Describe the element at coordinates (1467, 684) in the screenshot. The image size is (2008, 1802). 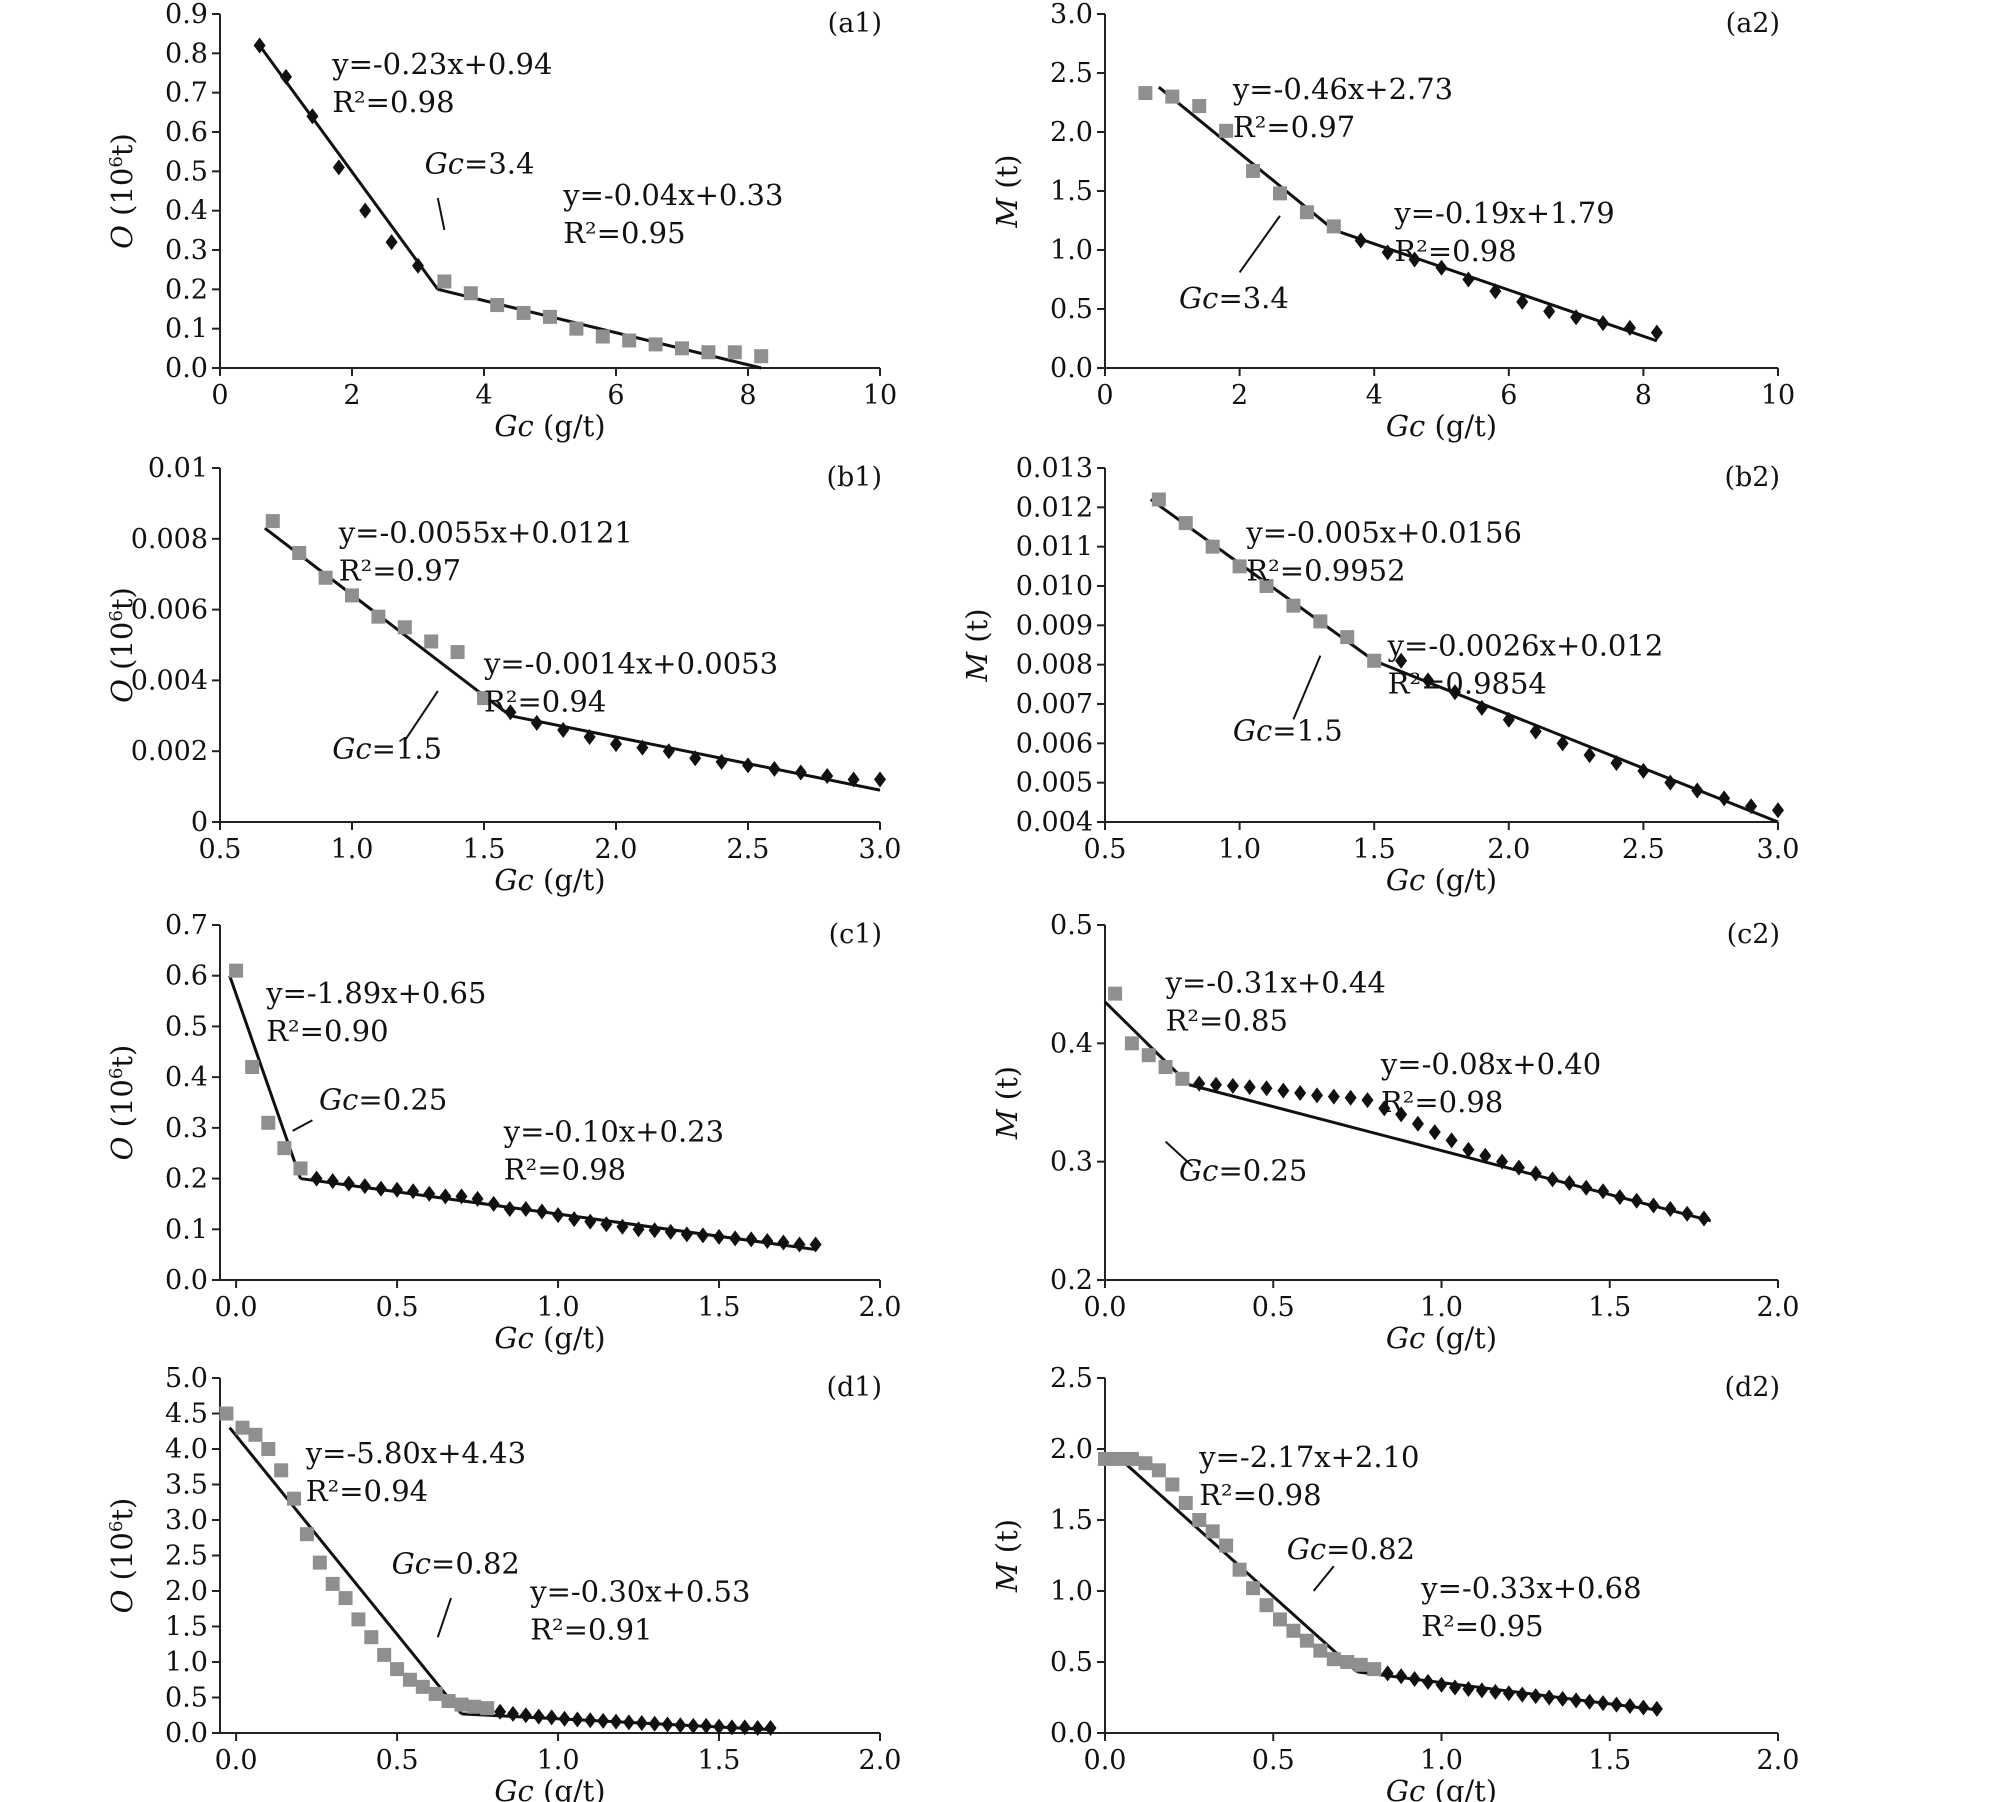
I see `r-squared-label: R²=0.9854` at that location.